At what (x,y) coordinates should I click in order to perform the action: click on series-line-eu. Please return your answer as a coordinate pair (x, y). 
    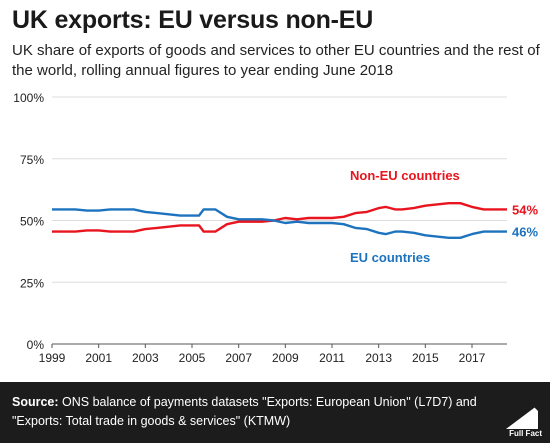
    Looking at the image, I should click on (279, 223).